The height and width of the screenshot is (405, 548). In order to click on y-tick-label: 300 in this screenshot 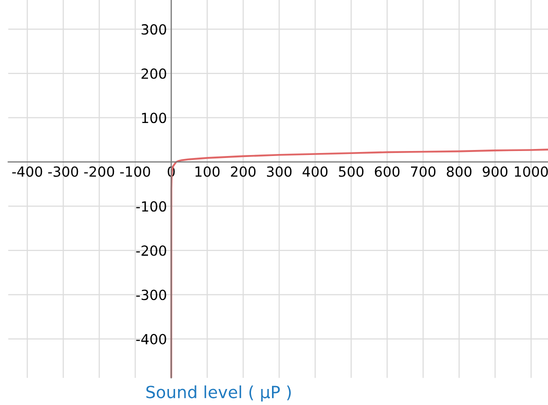, I will do `click(154, 29)`.